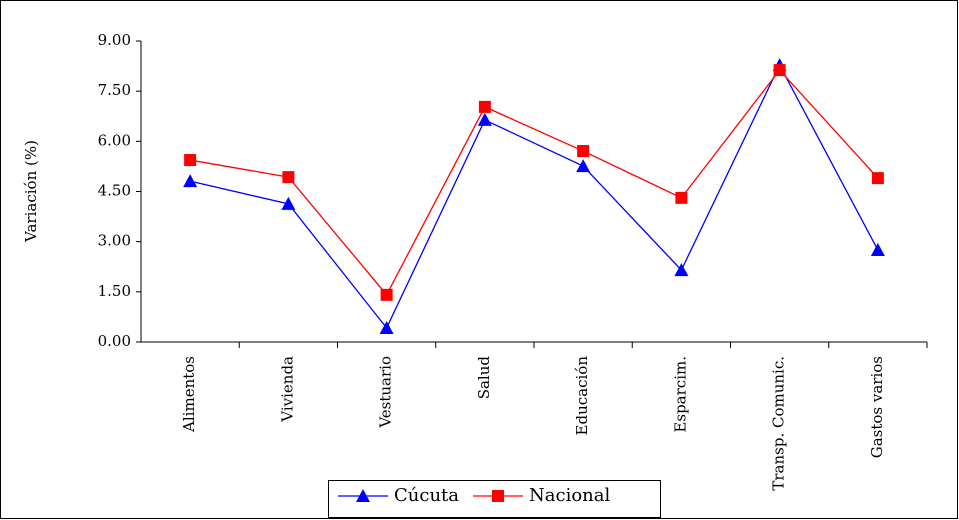 Image resolution: width=959 pixels, height=520 pixels. I want to click on legend-label: Nacional, so click(569, 495).